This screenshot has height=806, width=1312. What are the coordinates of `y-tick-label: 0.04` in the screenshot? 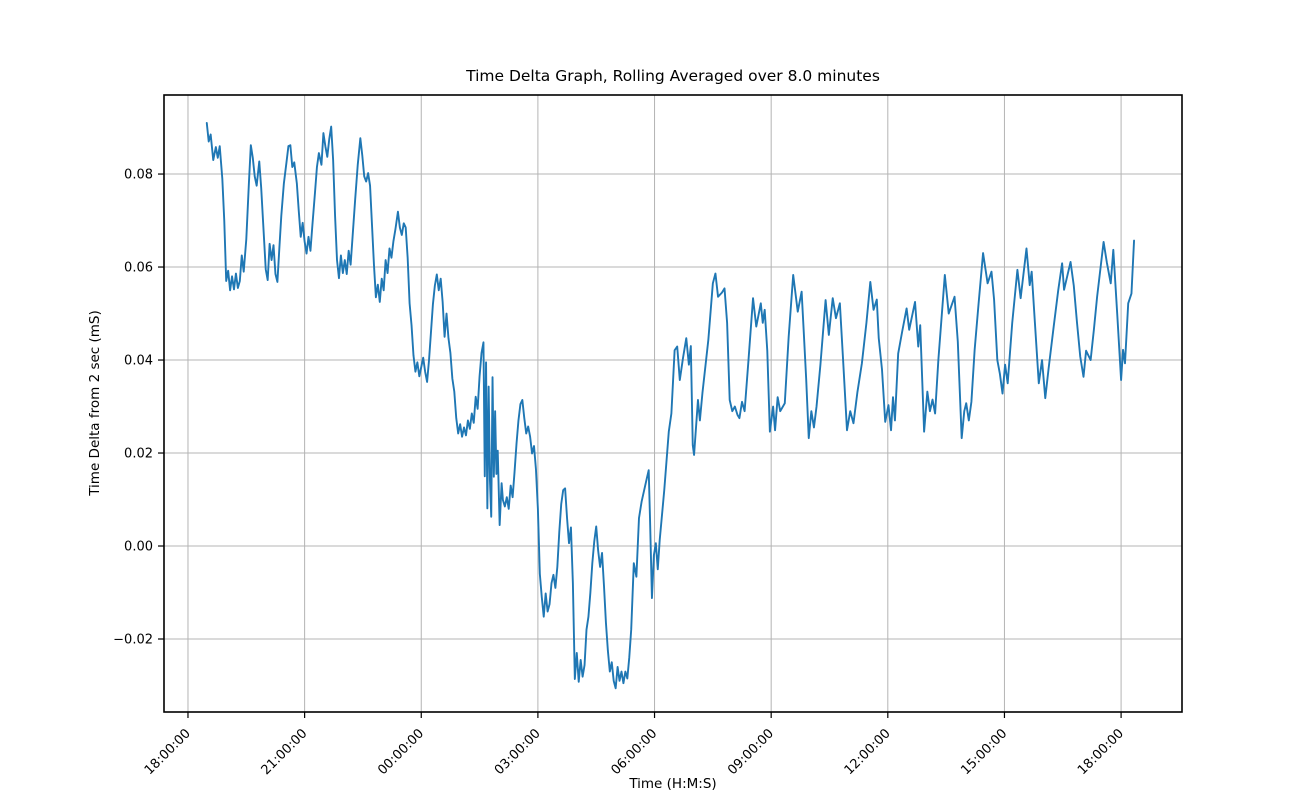 It's located at (138, 361).